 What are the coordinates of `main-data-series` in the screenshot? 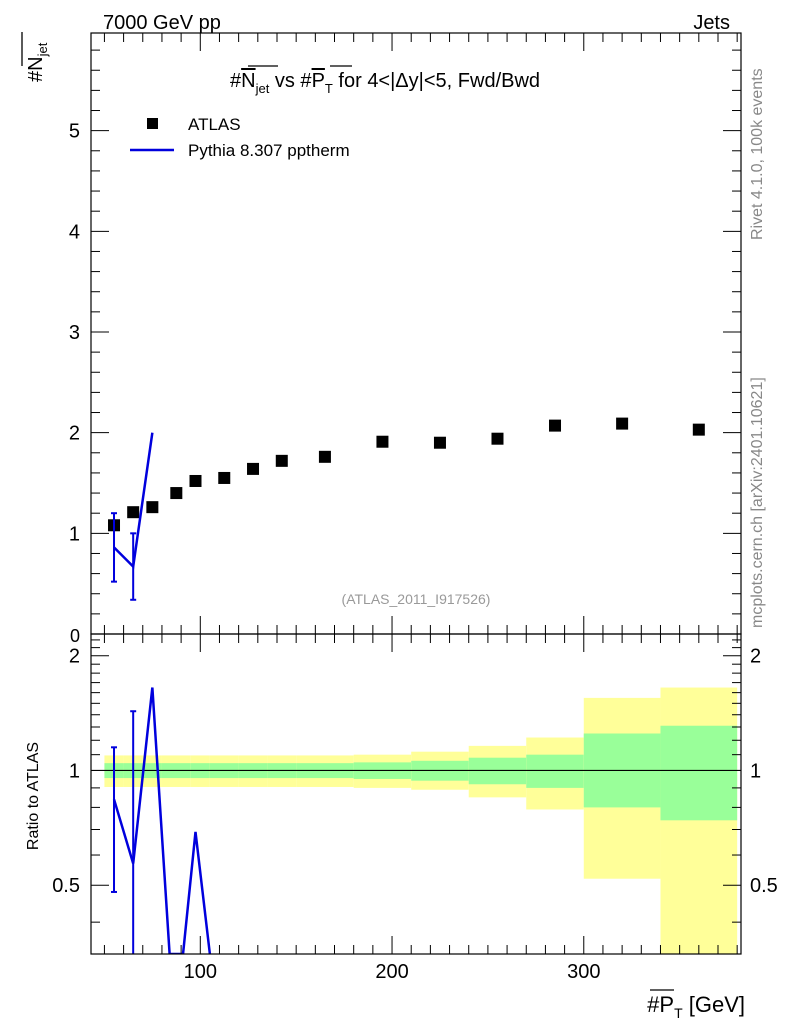 It's located at (406, 509).